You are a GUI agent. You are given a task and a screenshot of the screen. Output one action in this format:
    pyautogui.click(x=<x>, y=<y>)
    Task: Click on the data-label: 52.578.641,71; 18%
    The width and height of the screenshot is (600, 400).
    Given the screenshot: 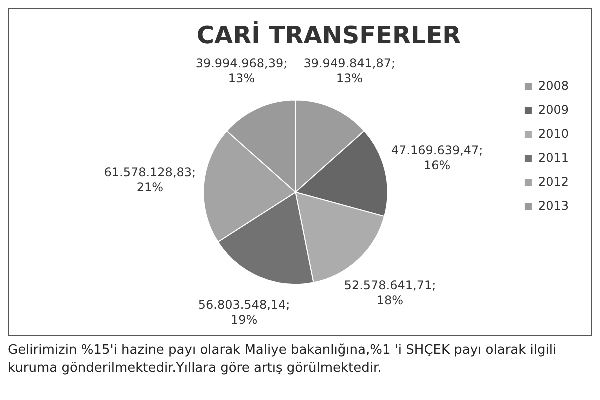 What is the action you would take?
    pyautogui.click(x=390, y=293)
    